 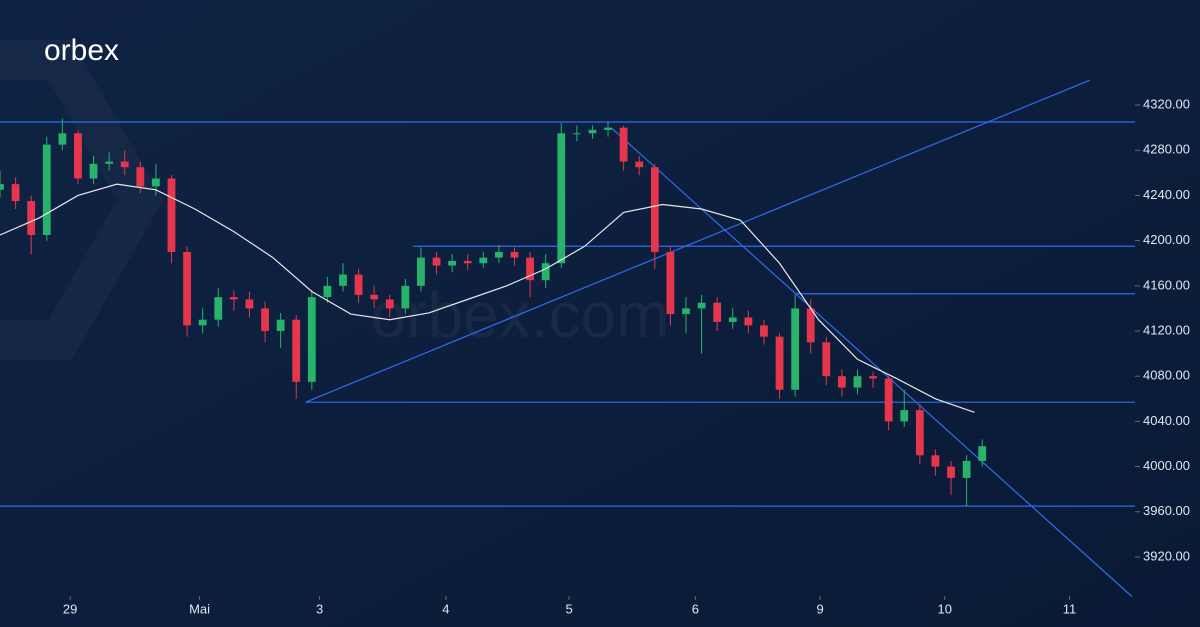 I want to click on logo: orbex, so click(x=81, y=50).